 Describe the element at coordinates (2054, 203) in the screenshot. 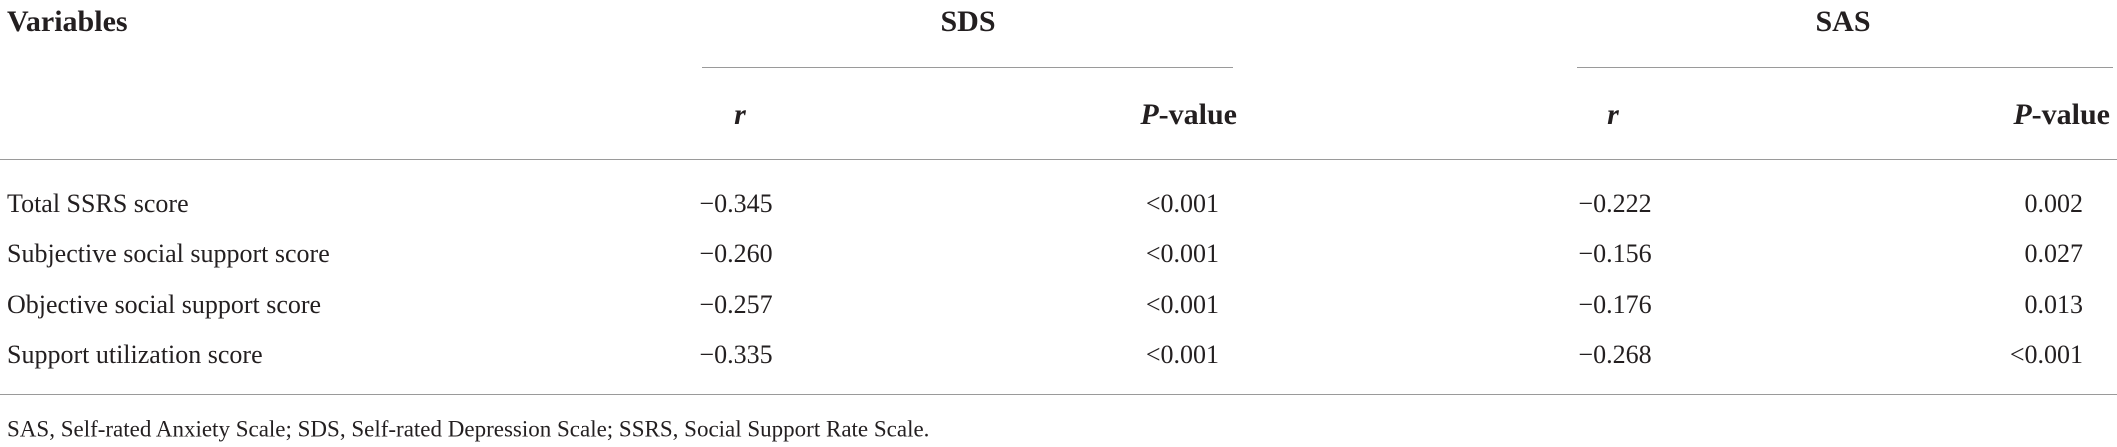

I see `cell-value: 0.002` at that location.